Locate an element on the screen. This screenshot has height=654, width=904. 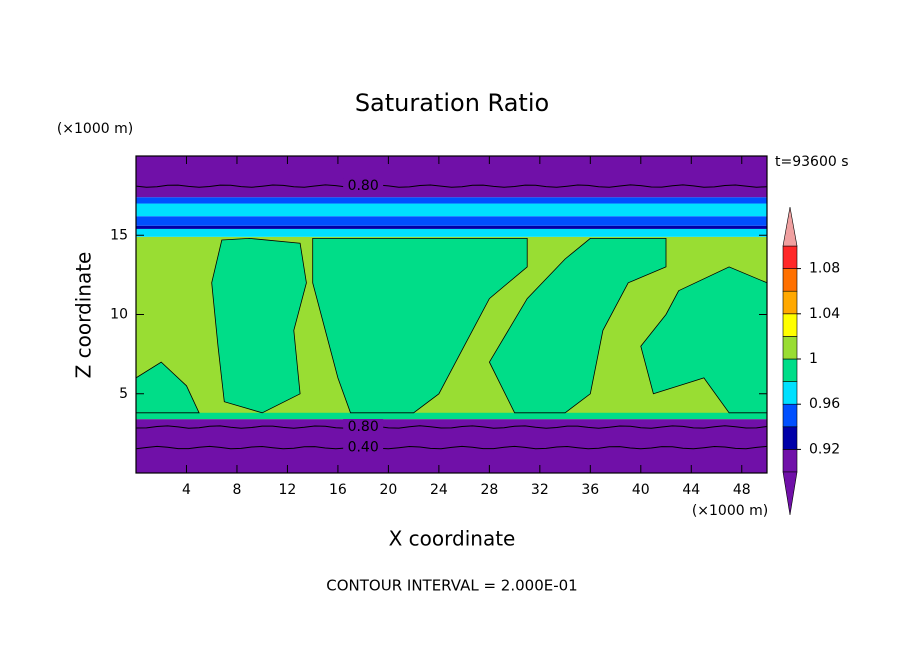
x-tick-label: 20 is located at coordinates (388, 490).